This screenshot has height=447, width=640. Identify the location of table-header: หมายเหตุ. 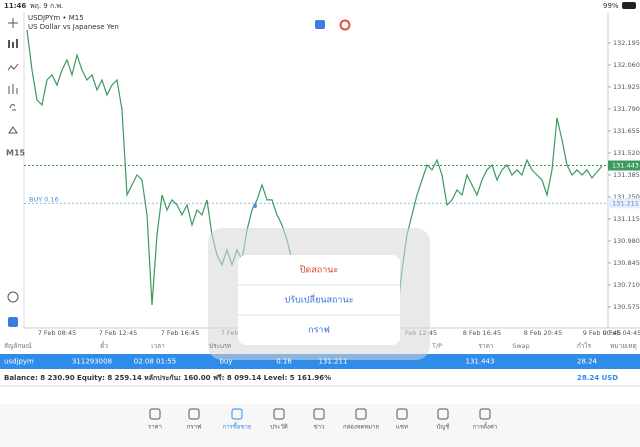
(623, 346).